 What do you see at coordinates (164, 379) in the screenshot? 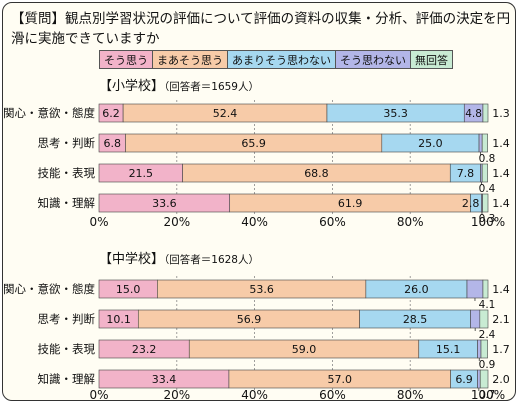
I see `junior-high-data-label: 33.4` at bounding box center [164, 379].